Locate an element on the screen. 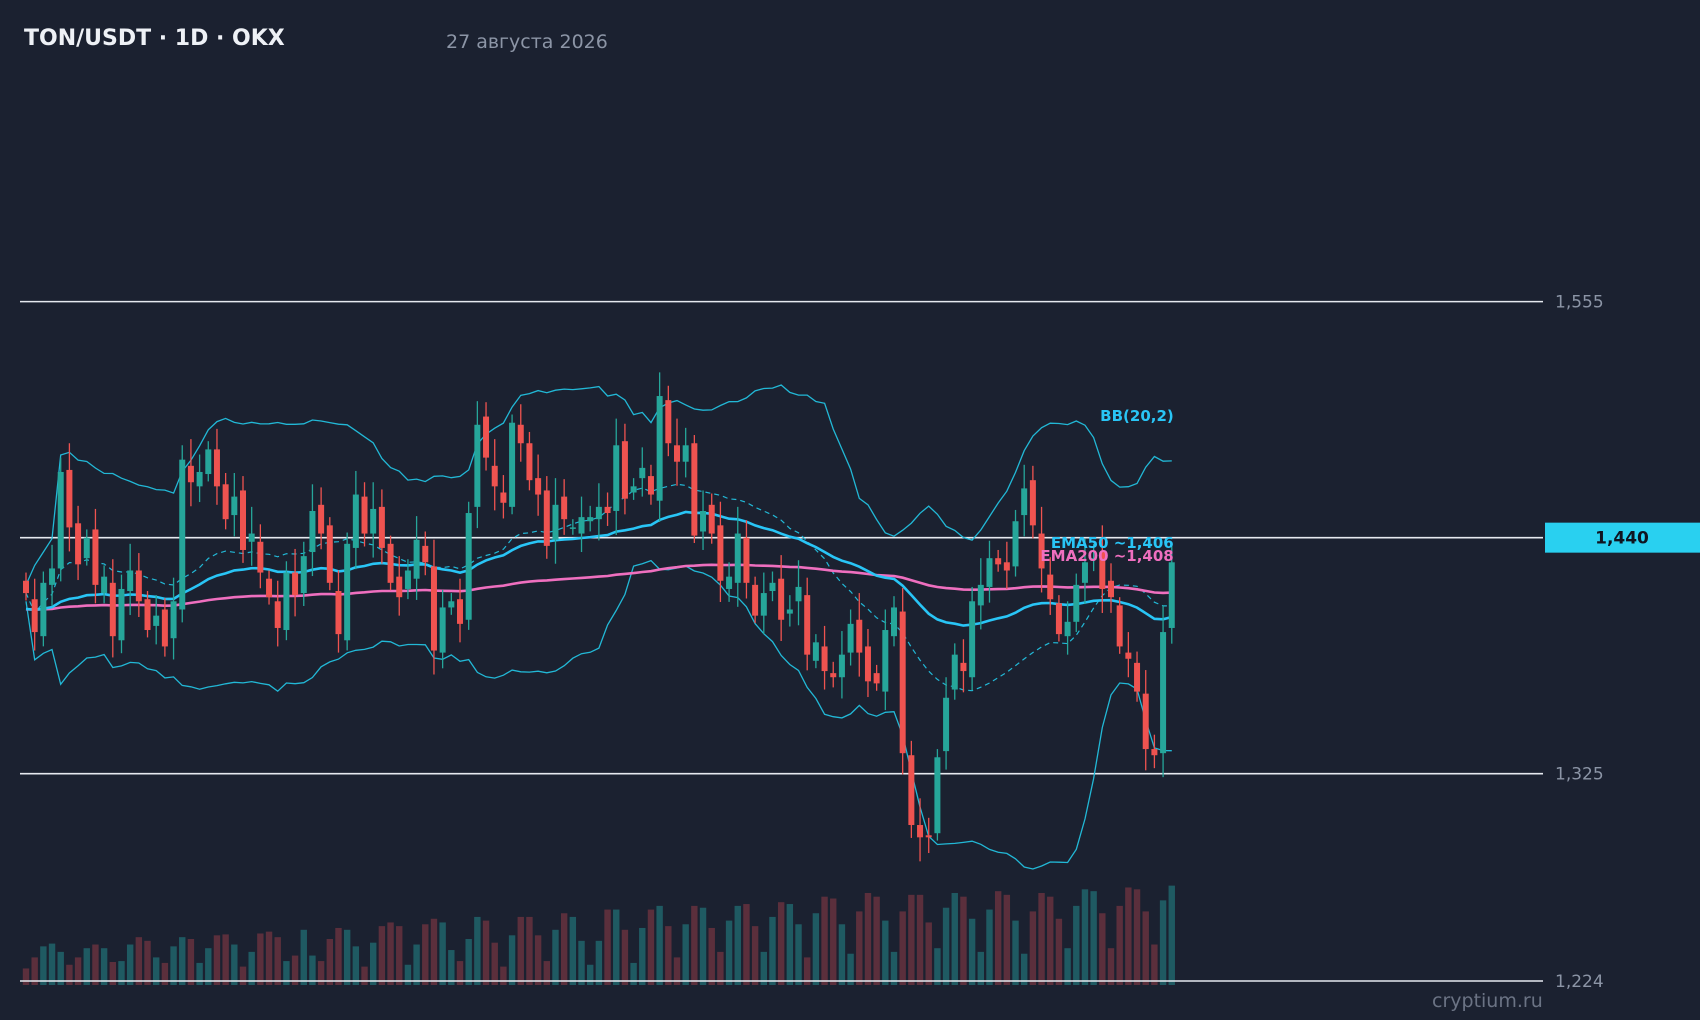 This screenshot has height=1020, width=1700. current-price-label: 1,440 is located at coordinates (1622, 539).